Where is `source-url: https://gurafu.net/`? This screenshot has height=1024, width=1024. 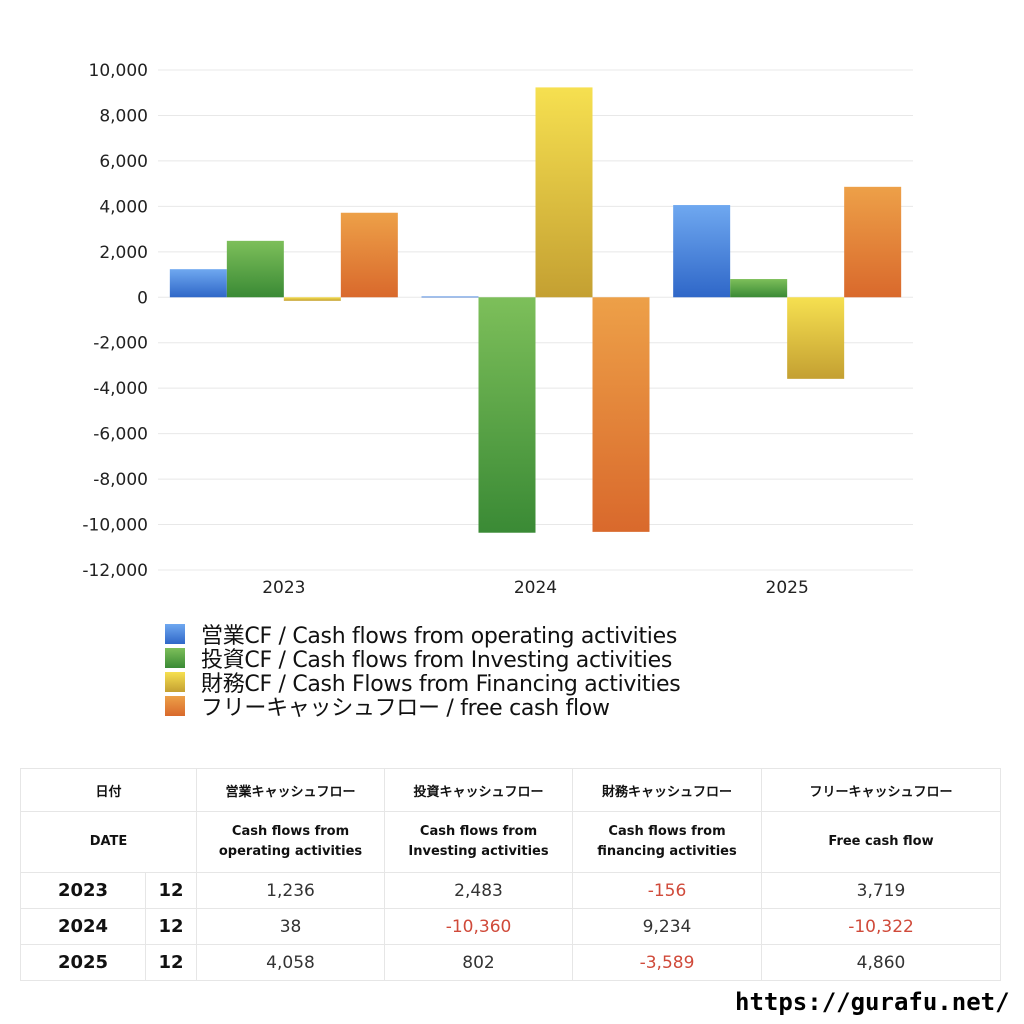
source-url: https://gurafu.net/ is located at coordinates (872, 1002).